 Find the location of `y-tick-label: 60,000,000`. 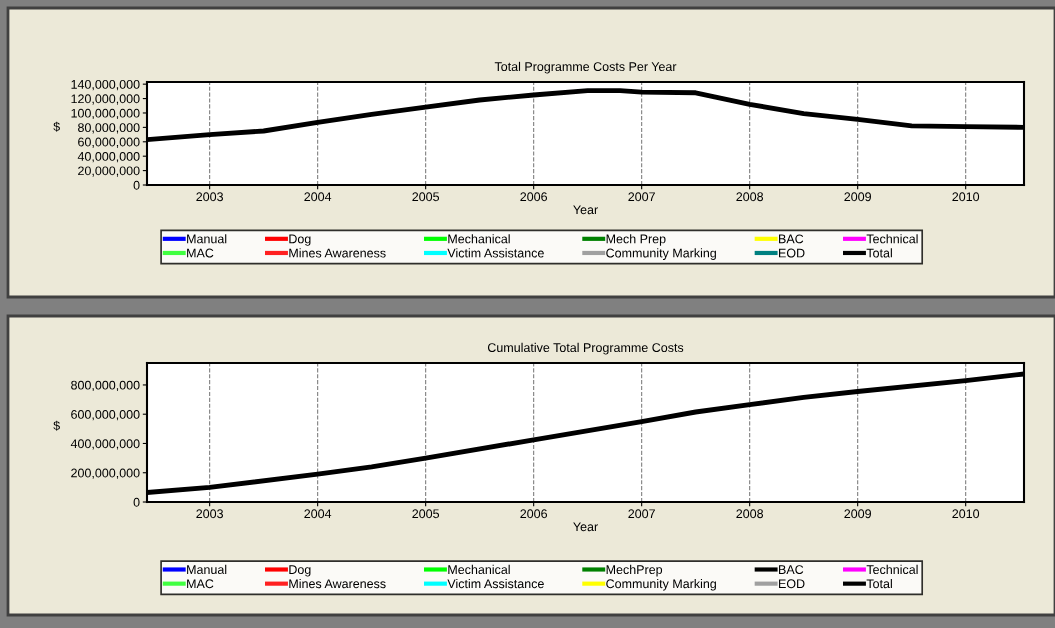

y-tick-label: 60,000,000 is located at coordinates (109, 142).